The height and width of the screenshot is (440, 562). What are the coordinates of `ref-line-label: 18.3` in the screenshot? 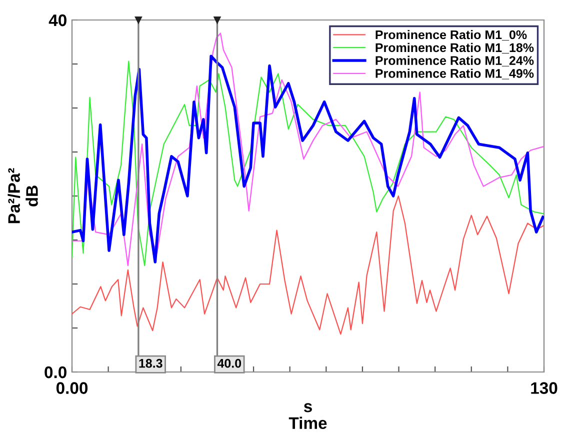 It's located at (150, 363).